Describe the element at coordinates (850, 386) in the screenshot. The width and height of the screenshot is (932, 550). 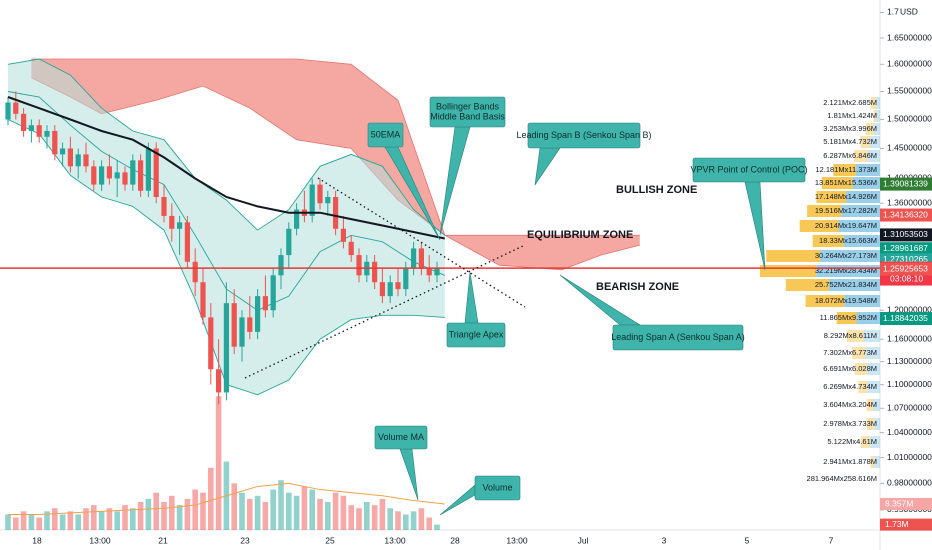
I see `vp-label: 6.269Mx4.734M` at that location.